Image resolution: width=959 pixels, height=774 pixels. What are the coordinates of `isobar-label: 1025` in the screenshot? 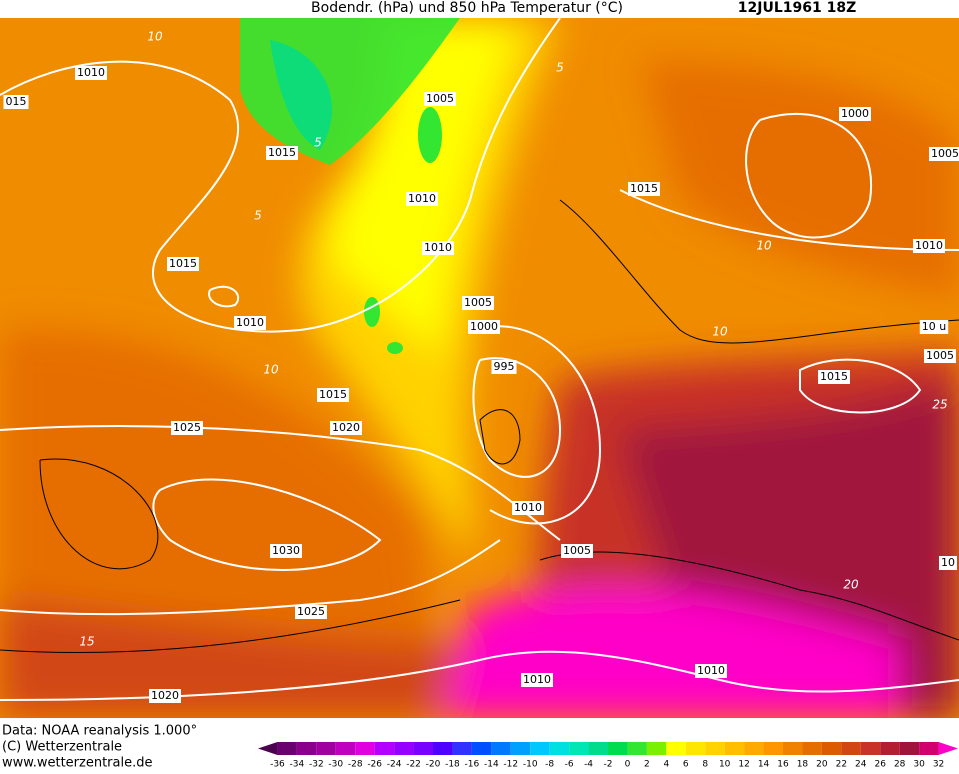 It's located at (311, 611).